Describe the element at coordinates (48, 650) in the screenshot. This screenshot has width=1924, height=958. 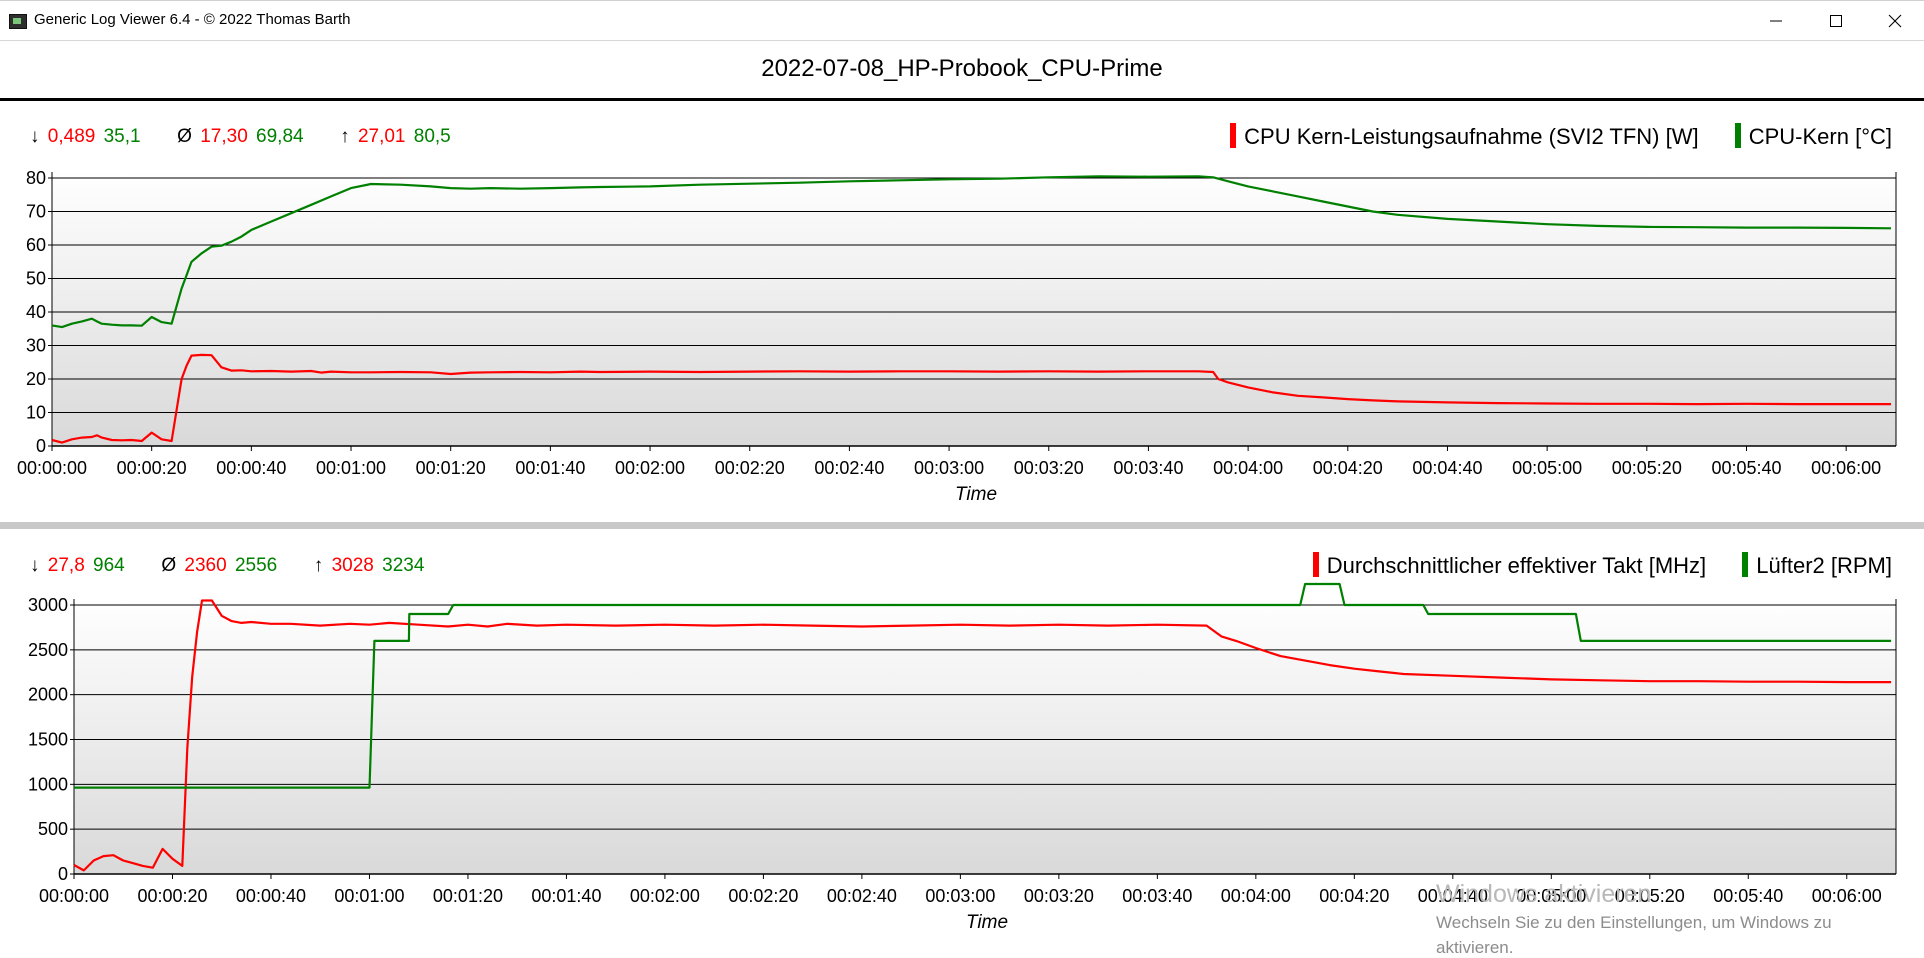
I see `y-tick-label: 2500` at that location.